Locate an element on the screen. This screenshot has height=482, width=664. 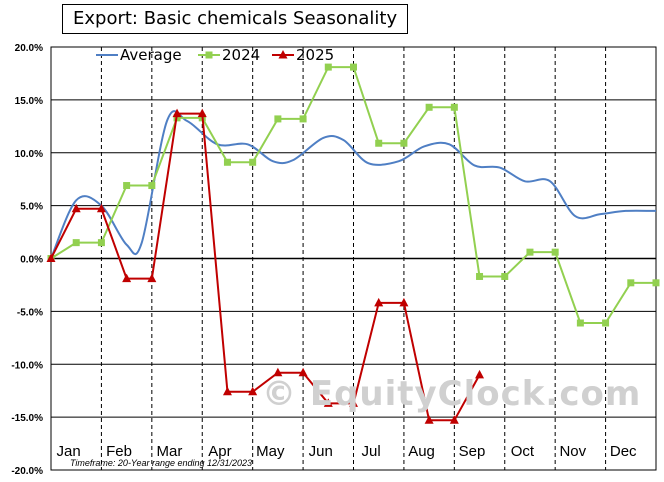
y-tick-label: -20.0% is located at coordinates (27, 471).